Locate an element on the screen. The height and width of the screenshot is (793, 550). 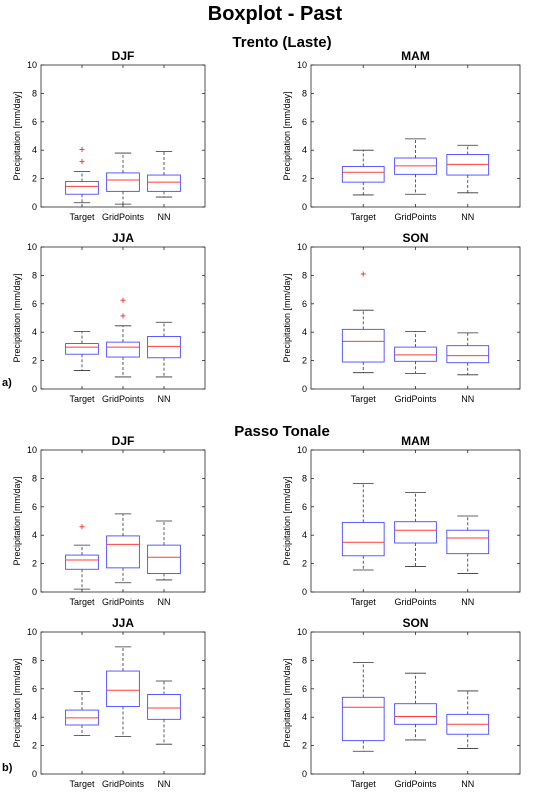
panel-title: DJF is located at coordinates (123, 56).